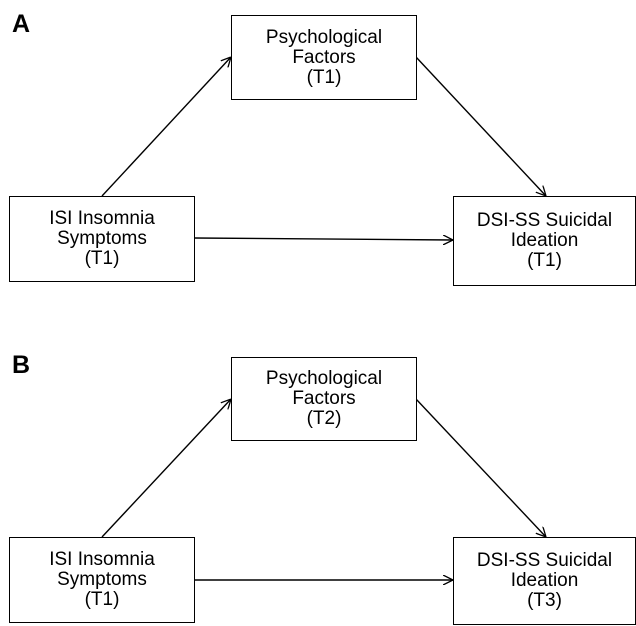  I want to click on mediator-box-a: Psychological Factors (T1), so click(324, 57).